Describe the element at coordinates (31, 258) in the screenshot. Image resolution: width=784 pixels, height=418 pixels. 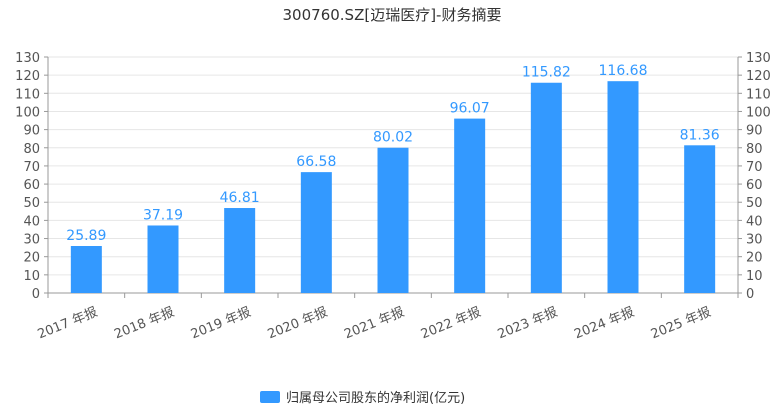
I see `y-tick-label-left: 20` at that location.